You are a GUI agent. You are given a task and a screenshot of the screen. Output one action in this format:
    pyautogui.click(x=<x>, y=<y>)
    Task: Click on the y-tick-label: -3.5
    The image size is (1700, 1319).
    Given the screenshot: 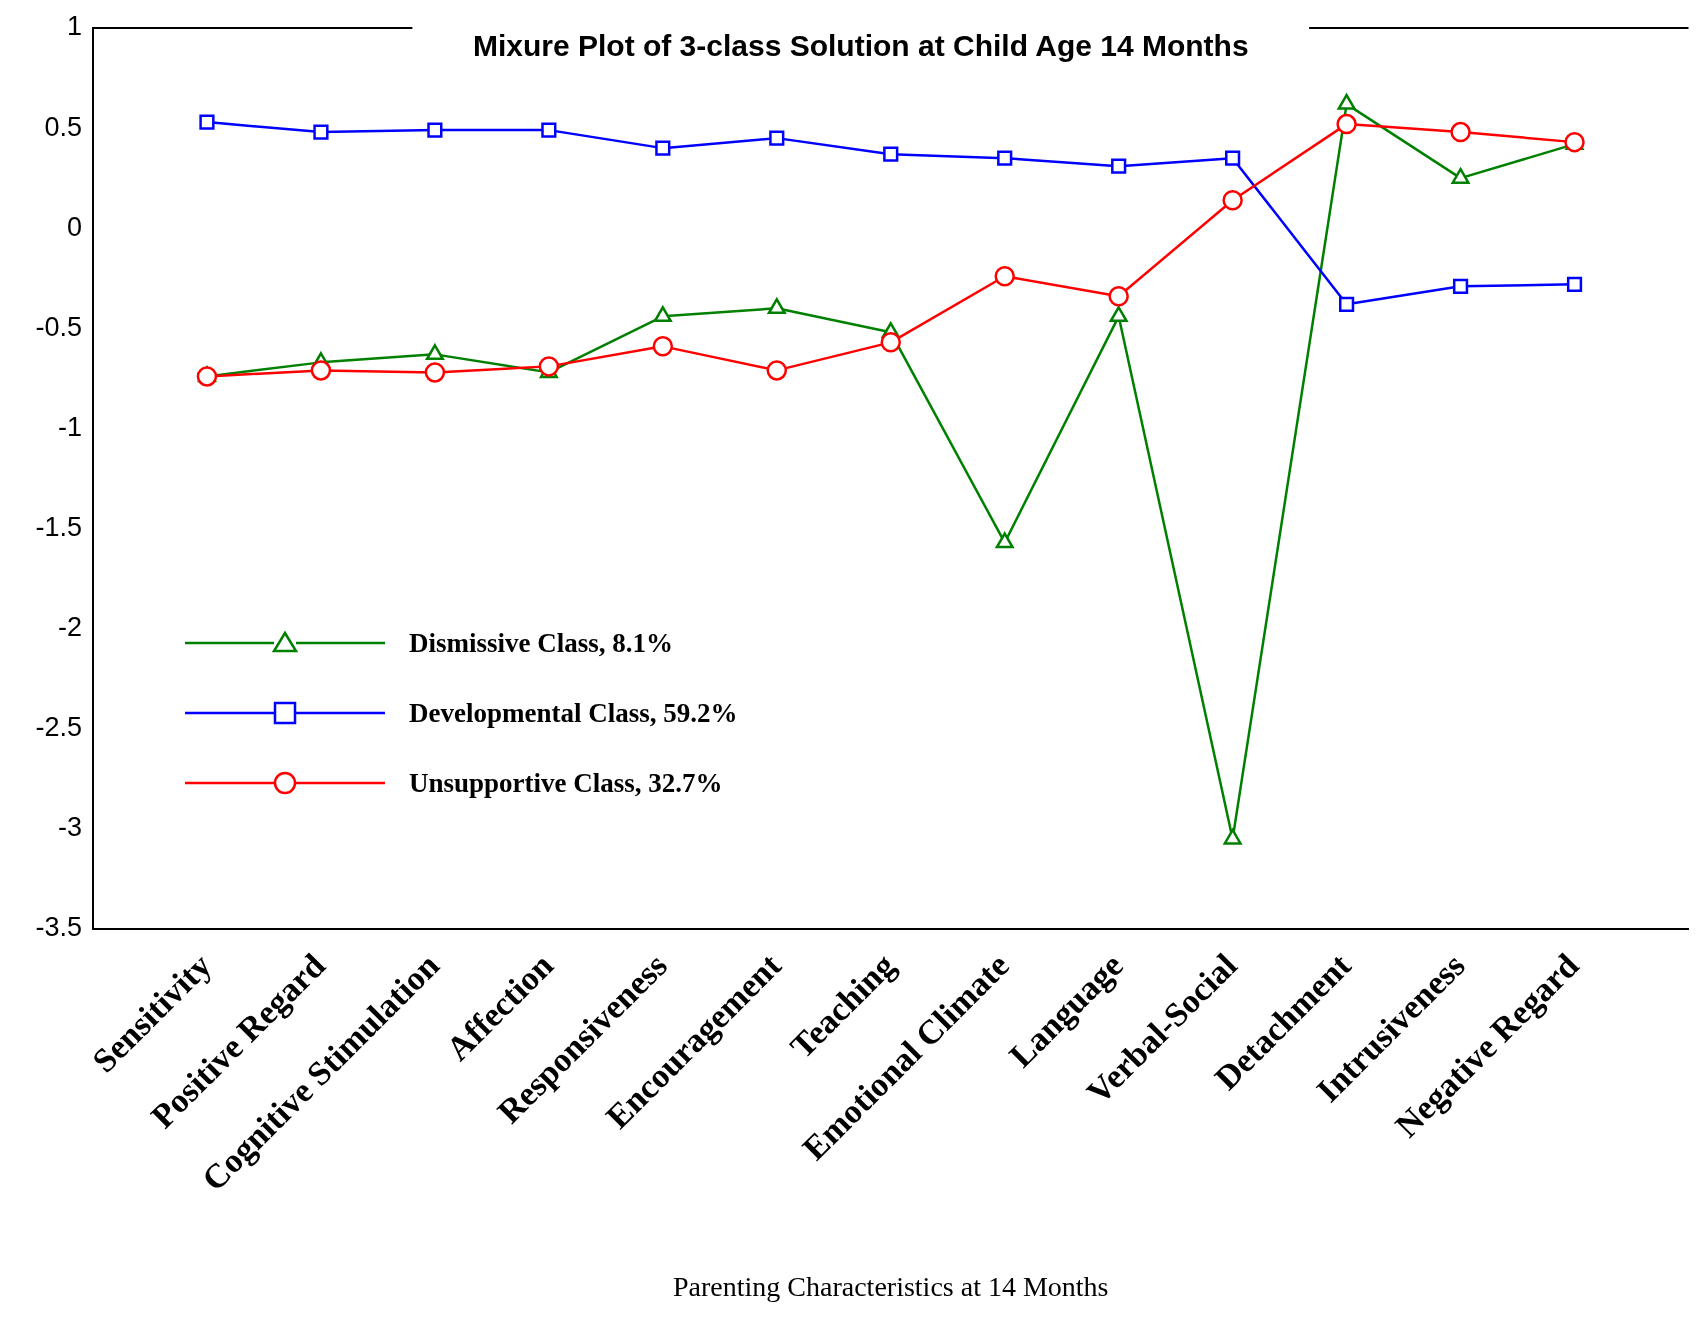 What is the action you would take?
    pyautogui.click(x=58, y=927)
    